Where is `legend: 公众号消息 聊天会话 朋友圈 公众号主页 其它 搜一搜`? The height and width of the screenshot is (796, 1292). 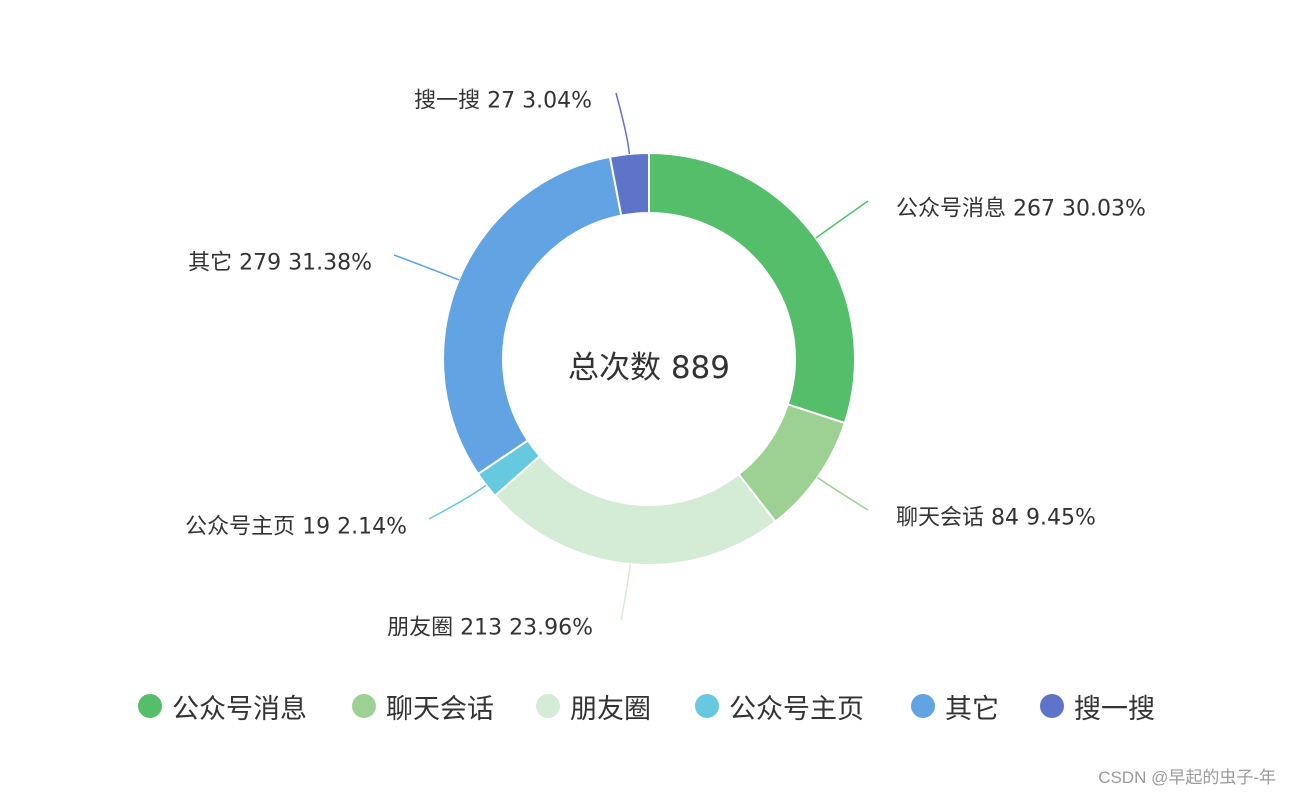 legend: 公众号消息 聊天会话 朋友圈 公众号主页 其它 搜一搜 is located at coordinates (646, 706).